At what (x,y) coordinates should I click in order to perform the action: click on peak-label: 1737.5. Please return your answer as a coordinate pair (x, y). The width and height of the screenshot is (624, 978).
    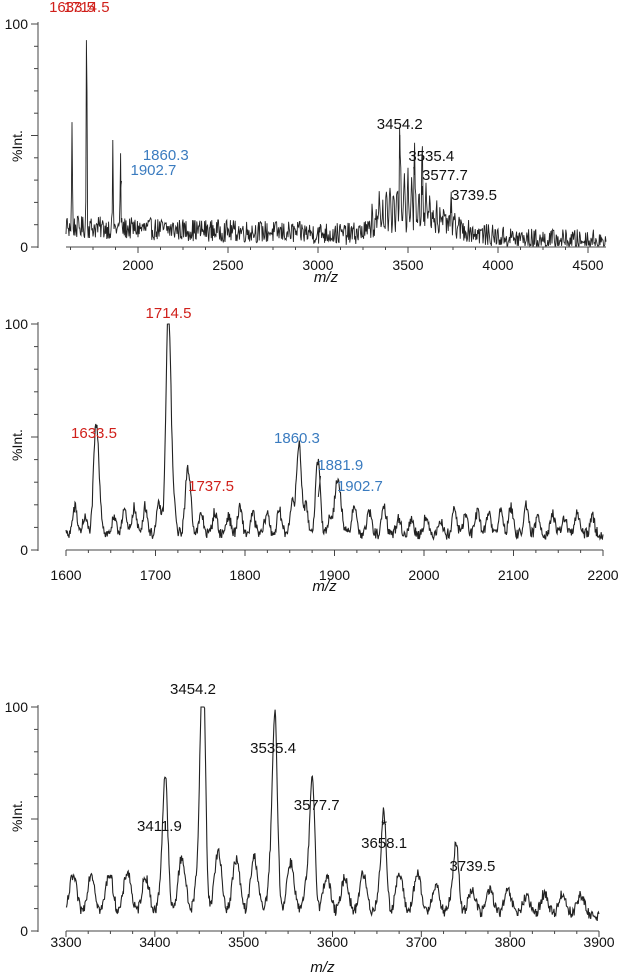
    Looking at the image, I should click on (211, 486).